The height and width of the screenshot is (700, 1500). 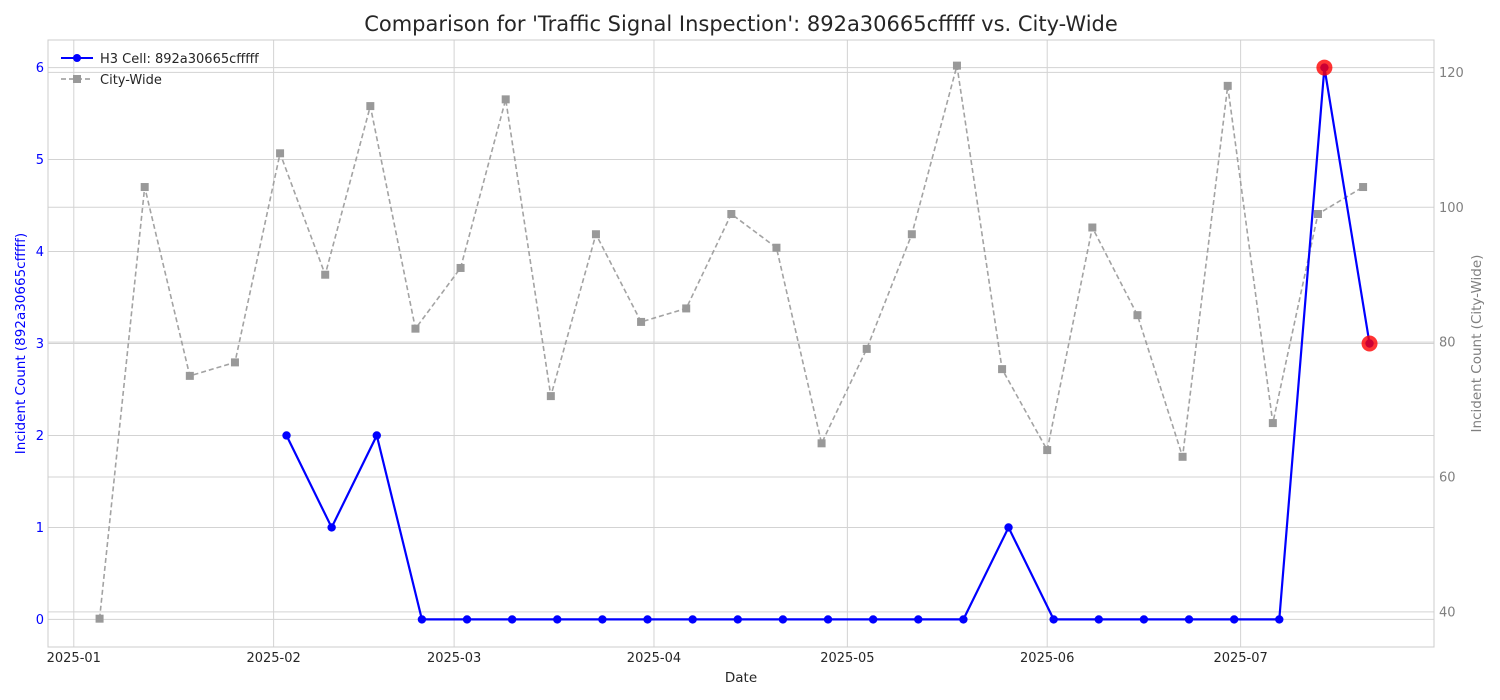 What do you see at coordinates (847, 658) in the screenshot?
I see `x-tick-label: 2025-05` at bounding box center [847, 658].